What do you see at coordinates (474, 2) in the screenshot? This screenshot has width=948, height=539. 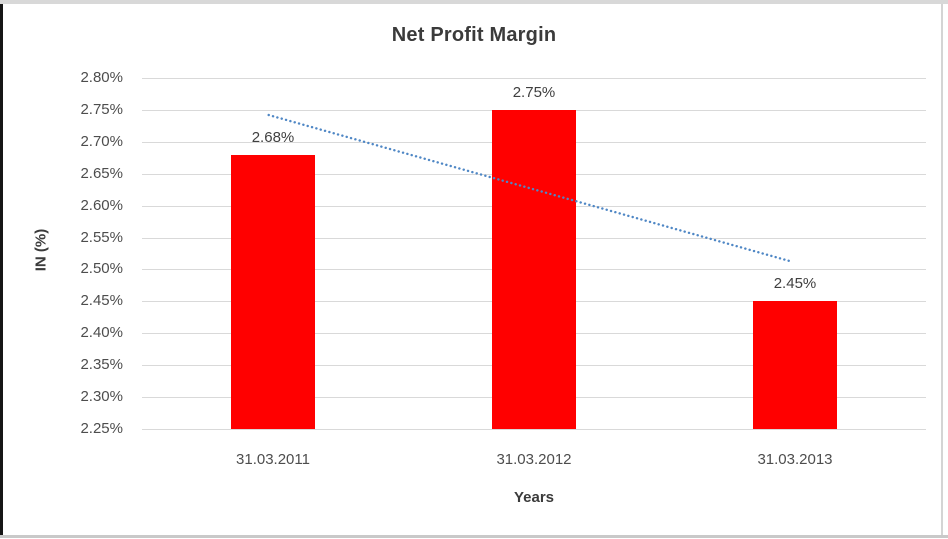 I see `frame-border-top` at bounding box center [474, 2].